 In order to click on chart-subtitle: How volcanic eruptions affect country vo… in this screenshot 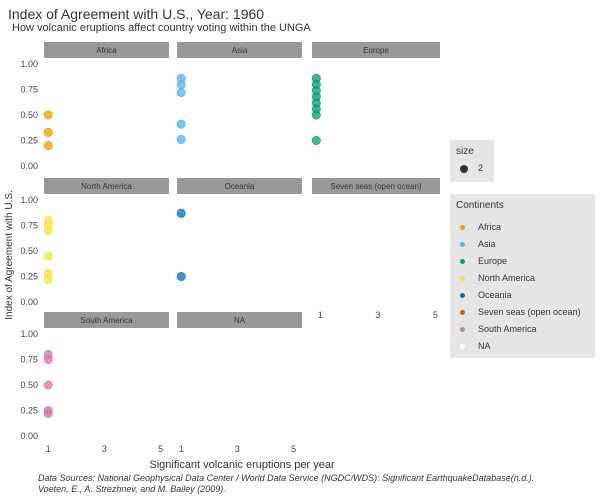, I will do `click(161, 28)`.